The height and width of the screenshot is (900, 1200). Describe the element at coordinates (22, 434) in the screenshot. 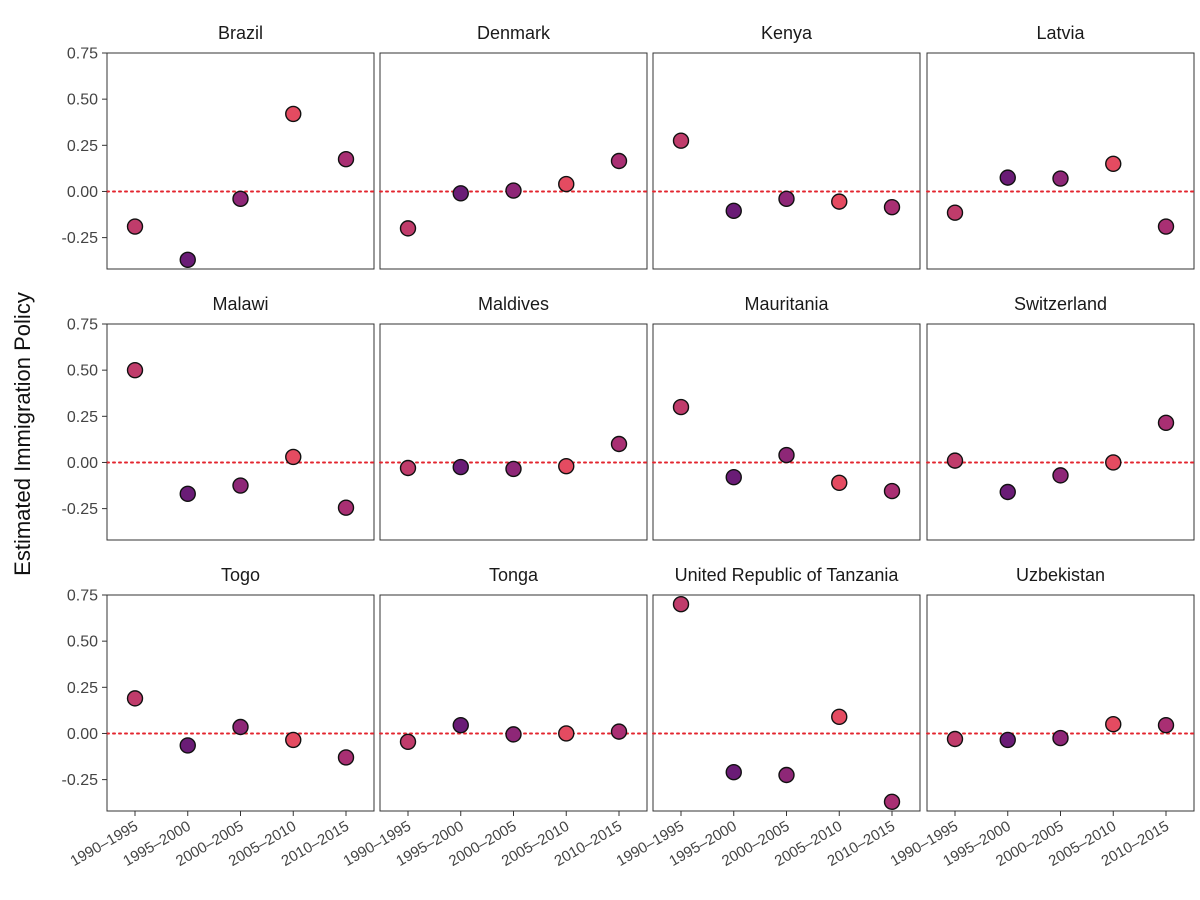

I see `y-axis-label: Estimated Immigration Policy` at that location.